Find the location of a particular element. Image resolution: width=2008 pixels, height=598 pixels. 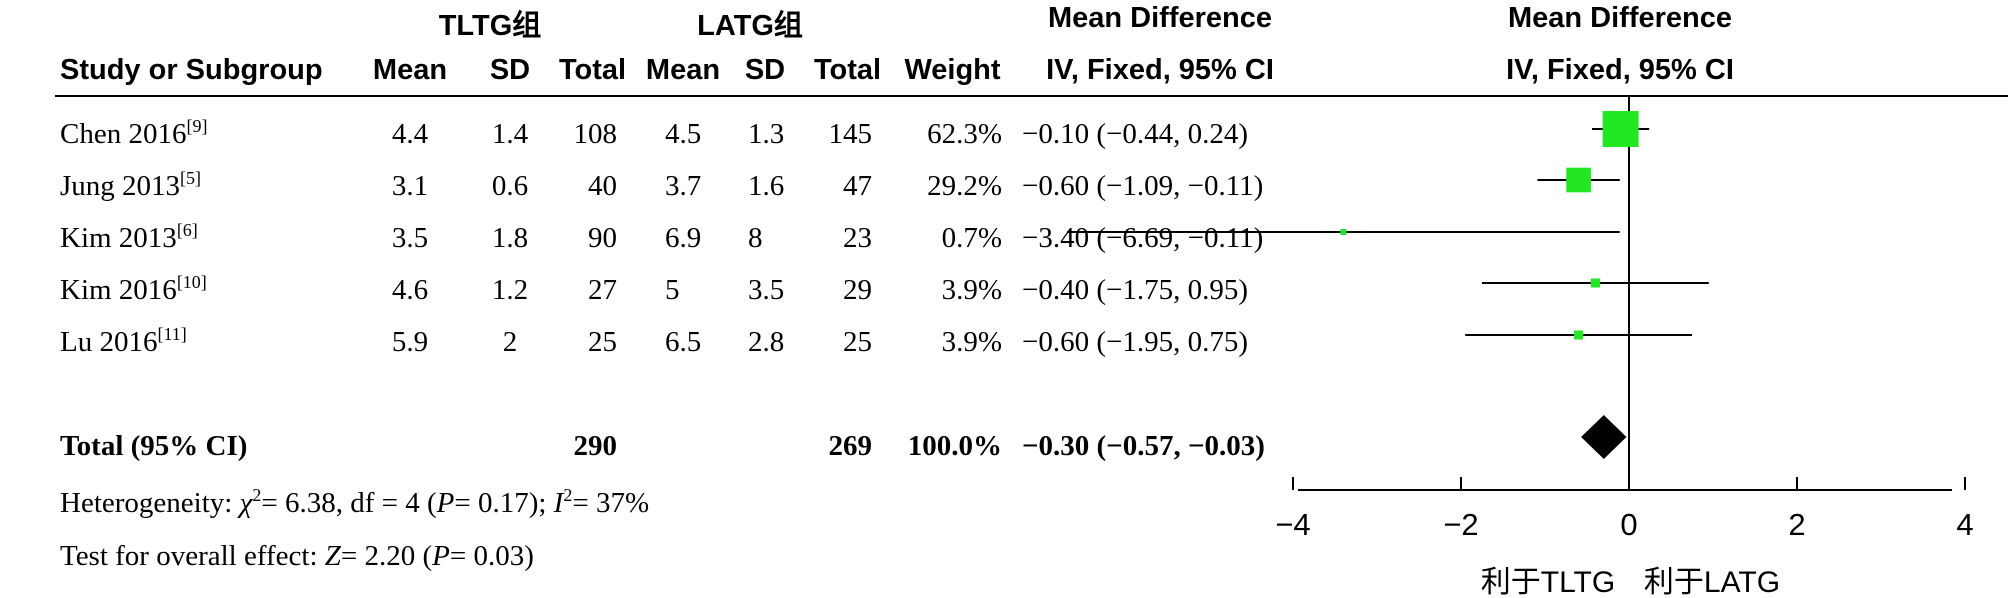

mean1-cell: 4.4 is located at coordinates (410, 134).